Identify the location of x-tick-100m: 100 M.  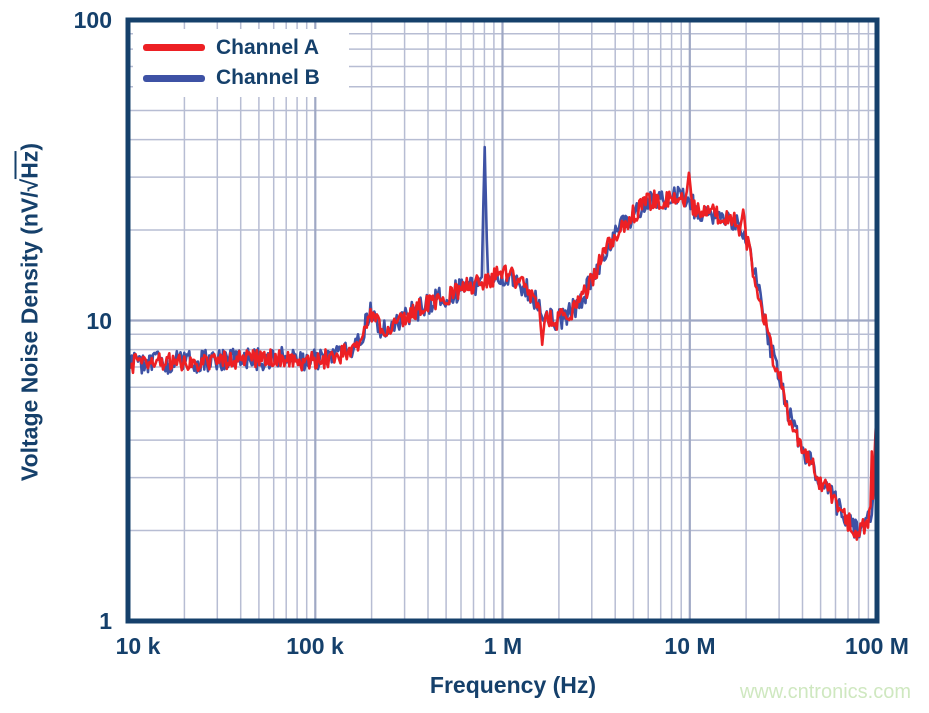
(877, 646).